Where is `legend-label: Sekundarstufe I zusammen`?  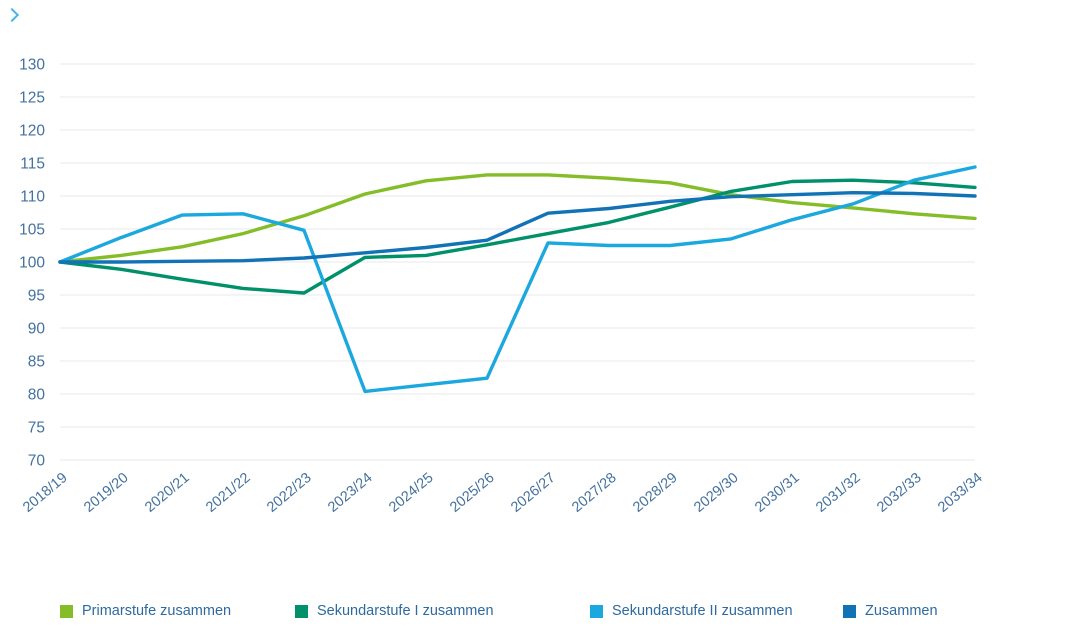 legend-label: Sekundarstufe I zusammen is located at coordinates (405, 611).